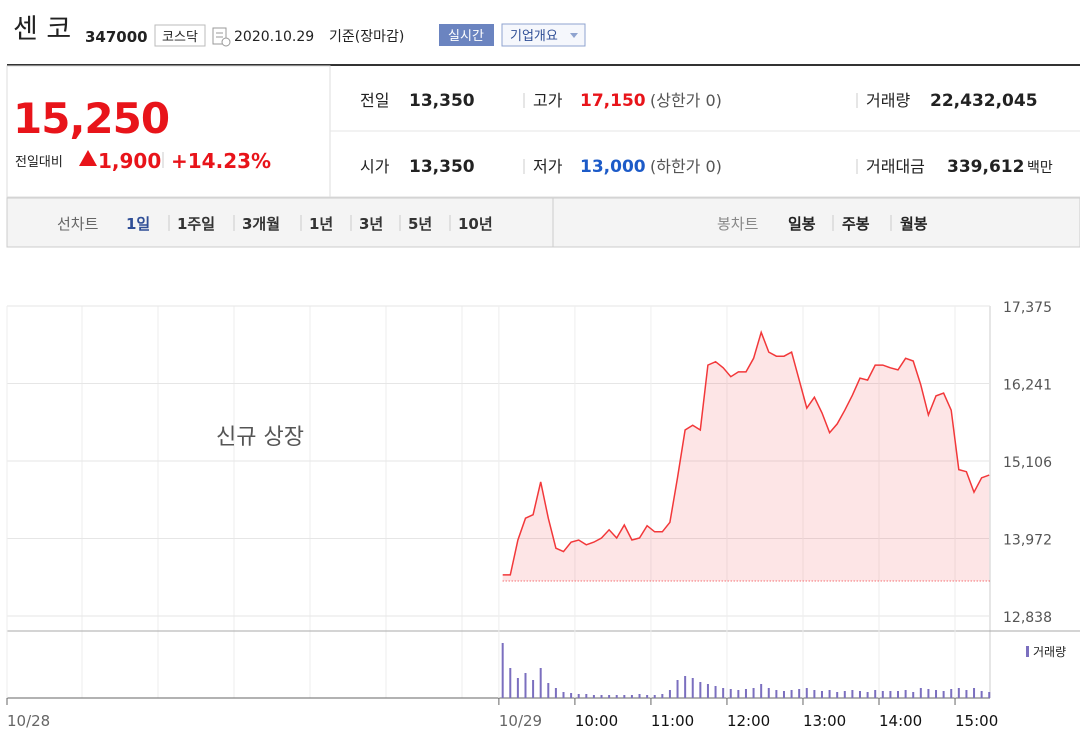 The height and width of the screenshot is (743, 1080). Describe the element at coordinates (129, 161) in the screenshot. I see `change: 1,900` at that location.